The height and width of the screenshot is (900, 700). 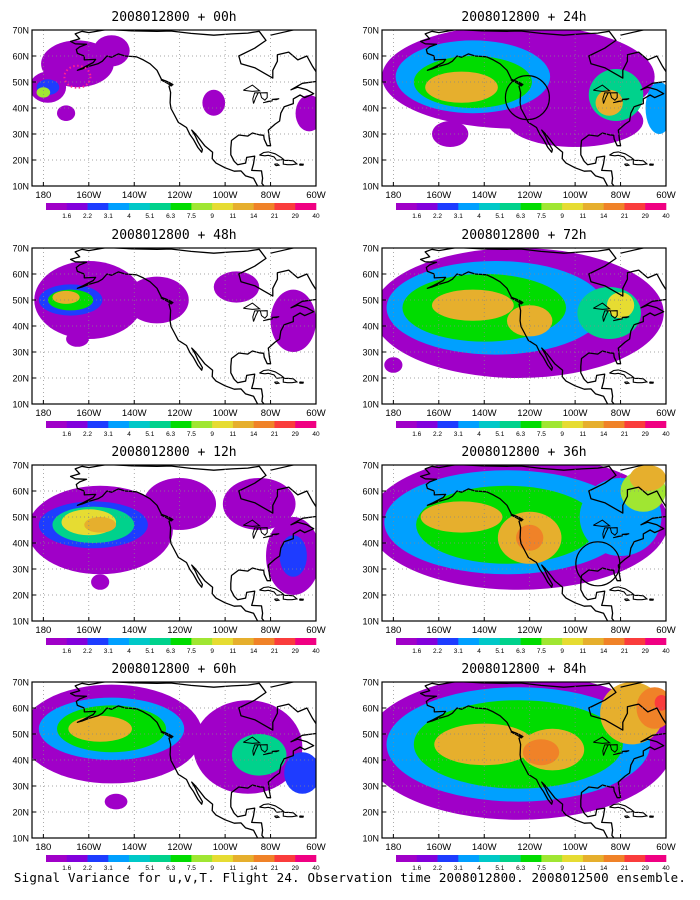 I want to click on lon-tick-label: 60W, so click(x=316, y=413).